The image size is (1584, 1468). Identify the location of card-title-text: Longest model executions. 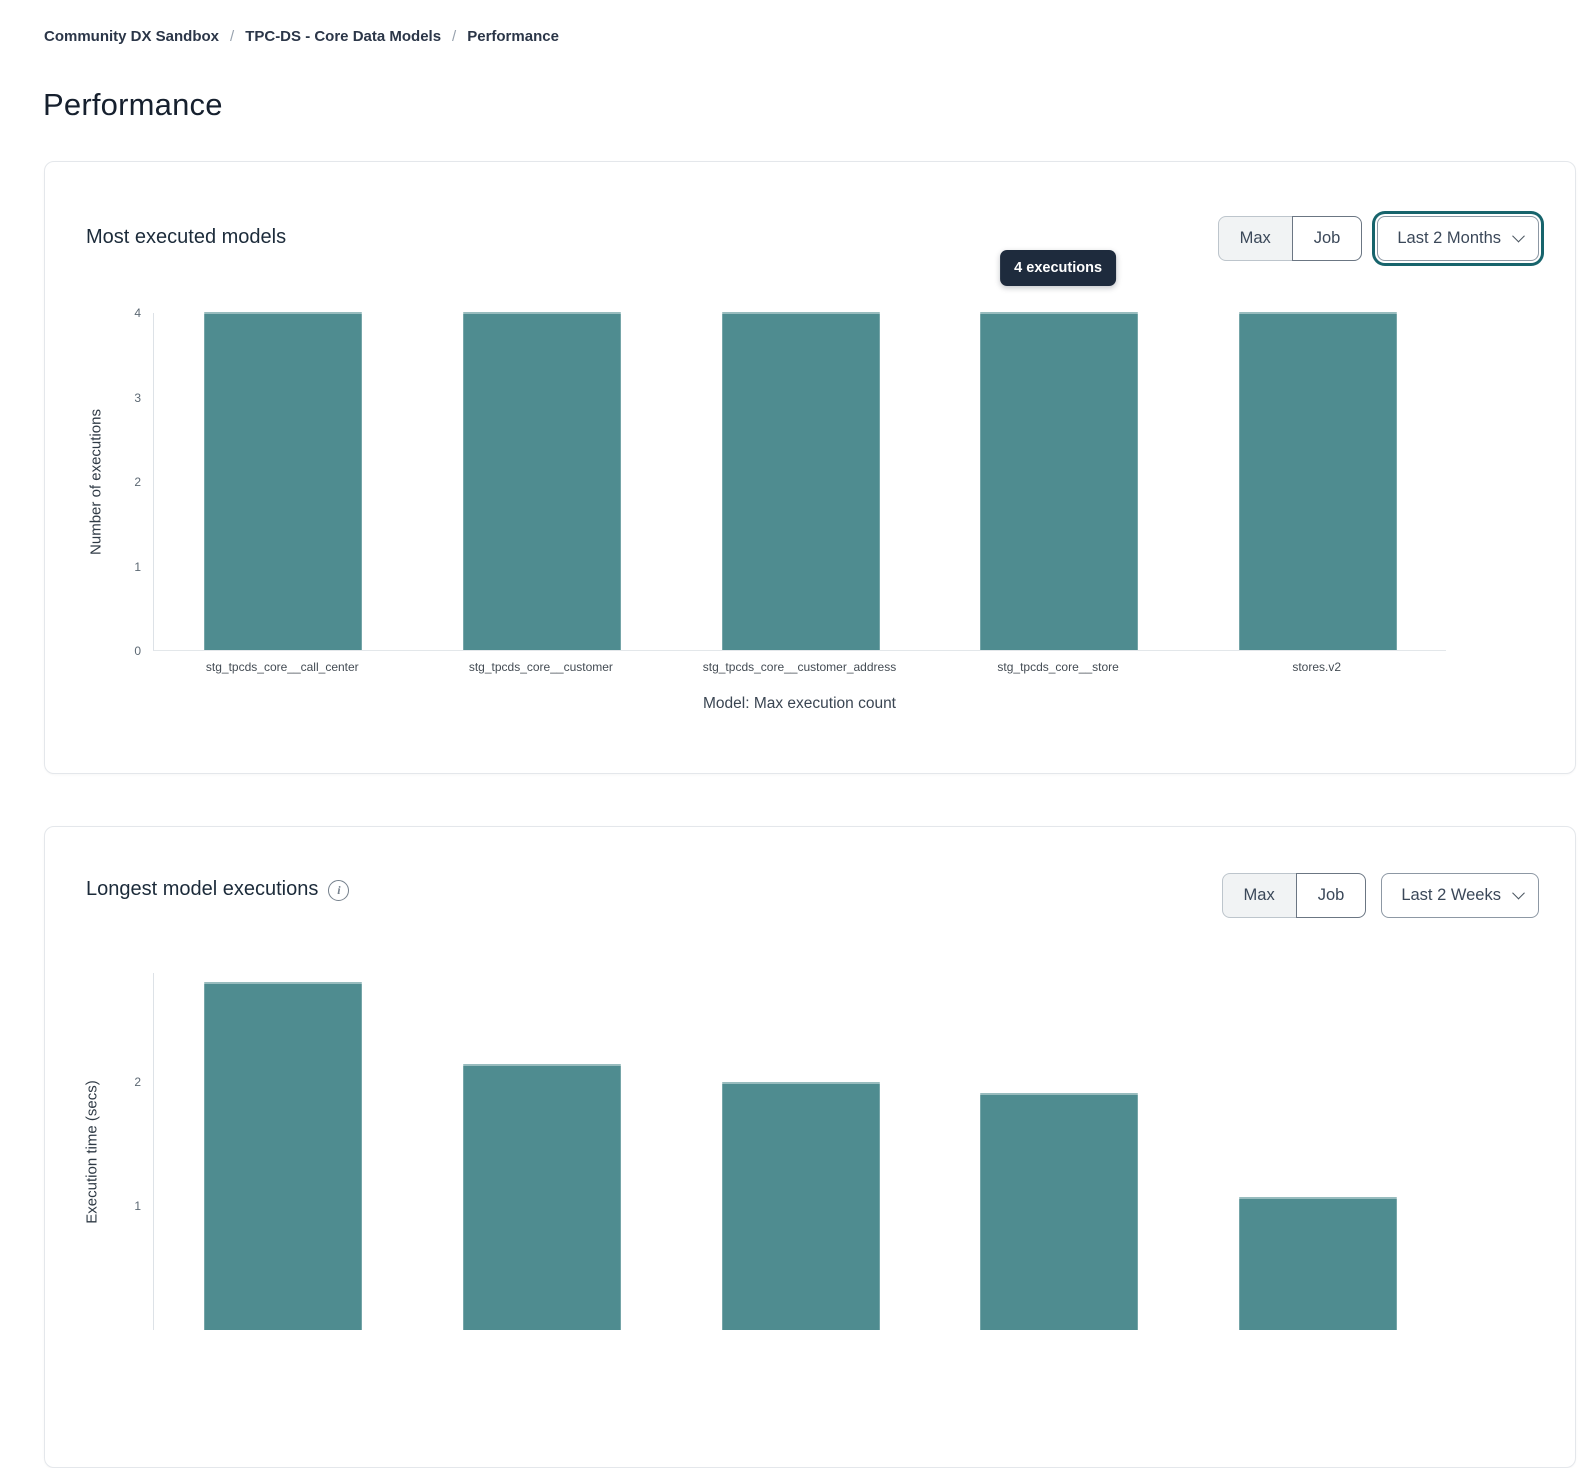
(202, 888).